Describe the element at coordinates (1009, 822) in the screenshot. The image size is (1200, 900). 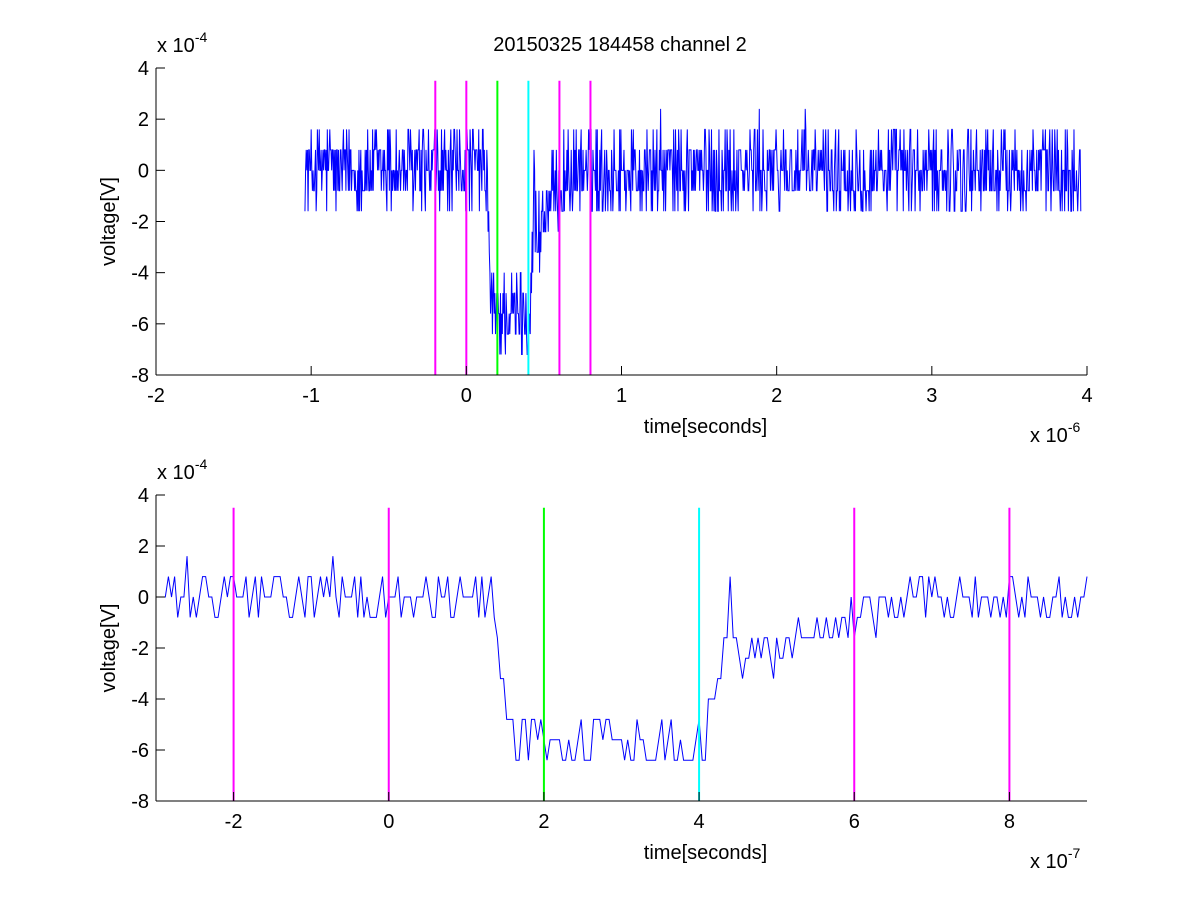
I see `x-tick-label: 8` at that location.